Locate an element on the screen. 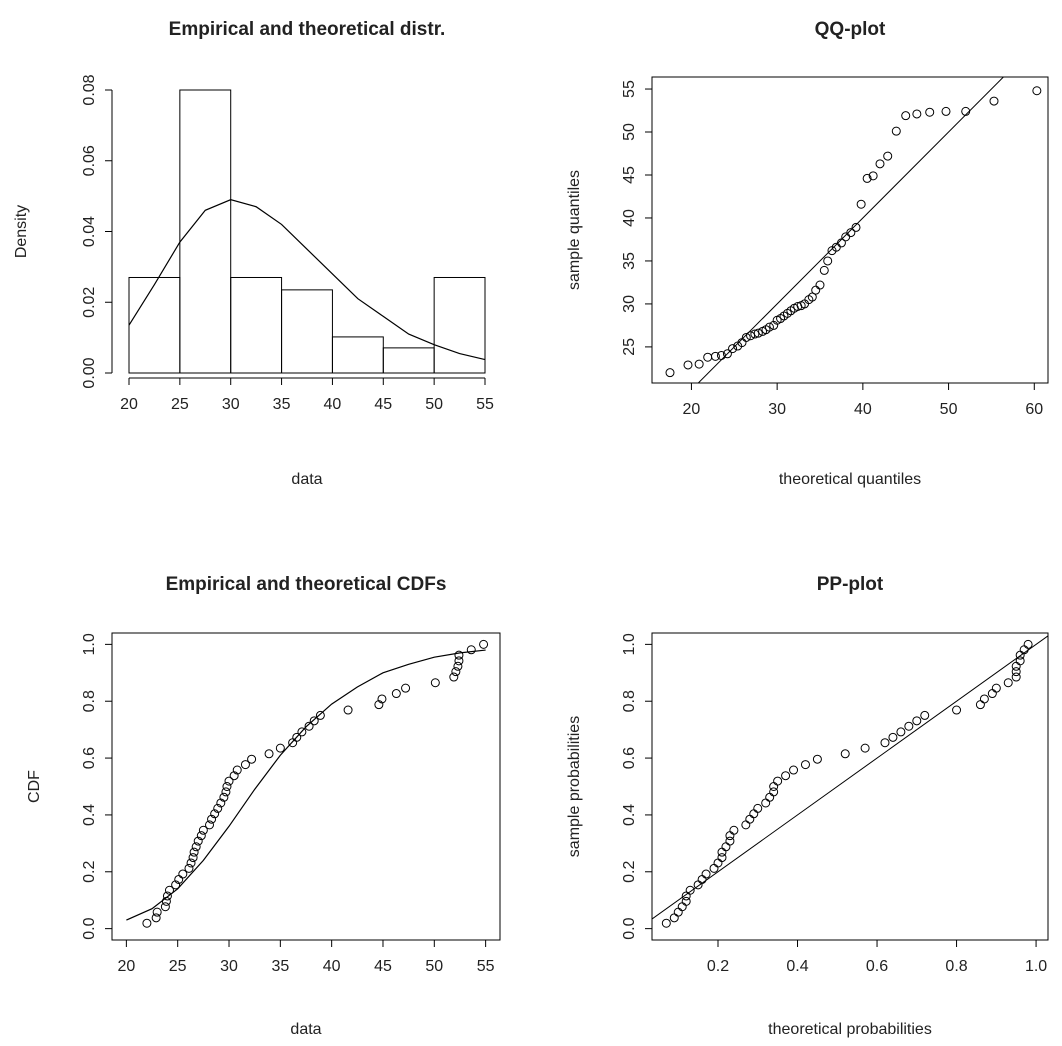 The height and width of the screenshot is (1046, 1062). panel-title: Empirical and theoretical distr. is located at coordinates (307, 29).